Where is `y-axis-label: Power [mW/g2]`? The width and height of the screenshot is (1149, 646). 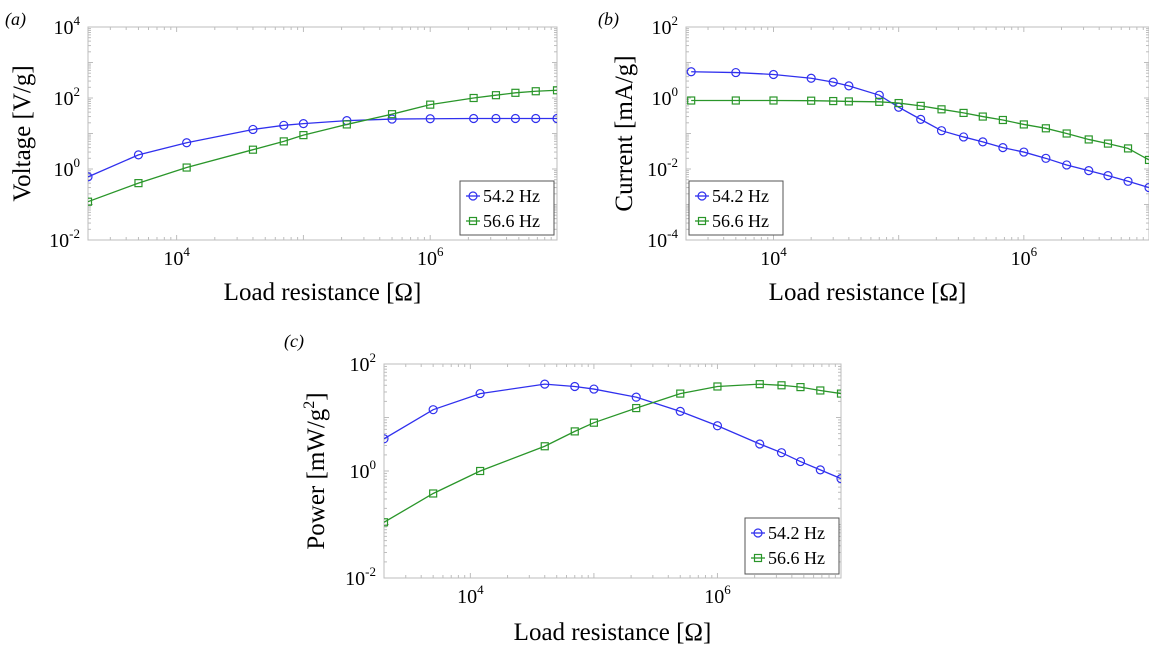 y-axis-label: Power [mW/g2] is located at coordinates (315, 470).